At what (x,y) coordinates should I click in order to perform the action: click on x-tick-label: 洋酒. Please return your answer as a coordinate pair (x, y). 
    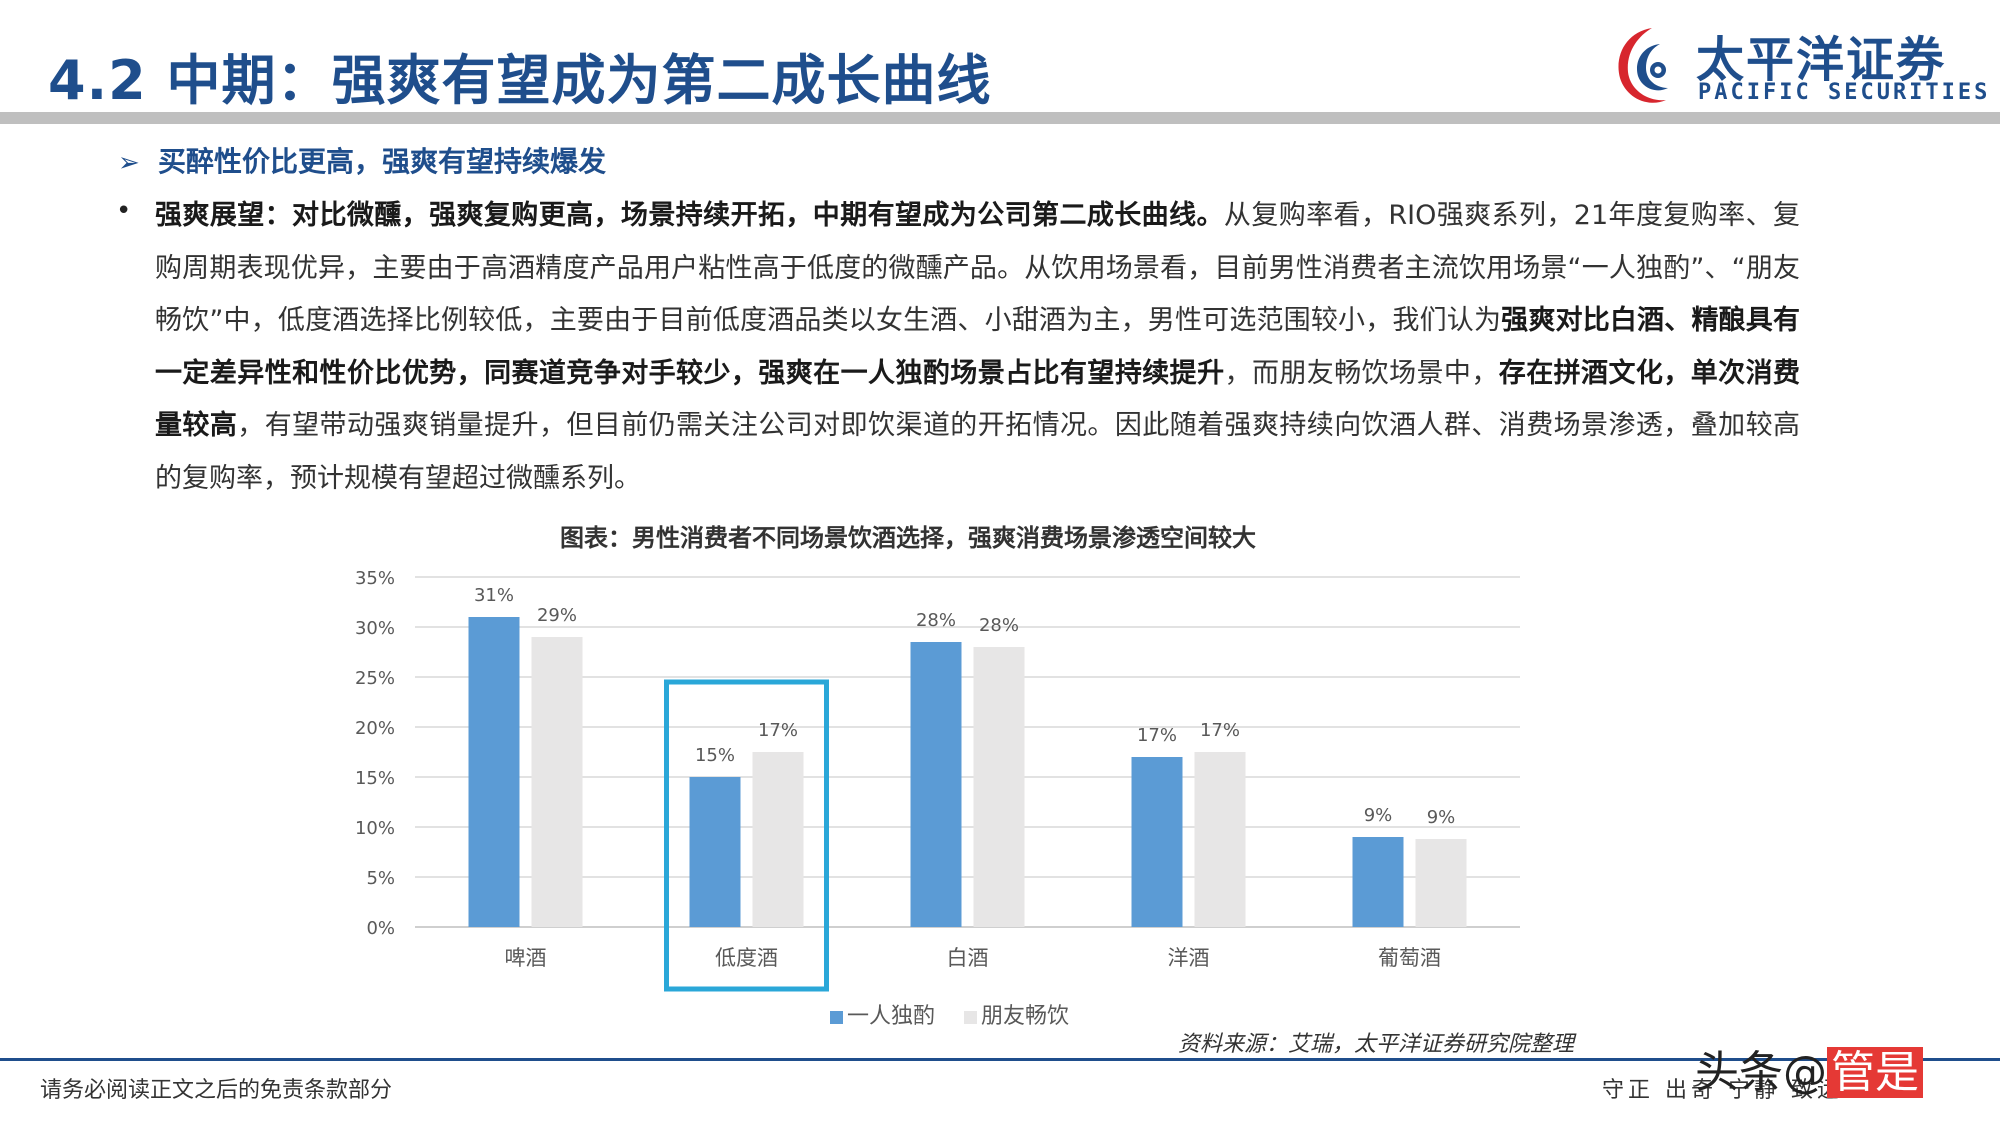
    Looking at the image, I should click on (1189, 958).